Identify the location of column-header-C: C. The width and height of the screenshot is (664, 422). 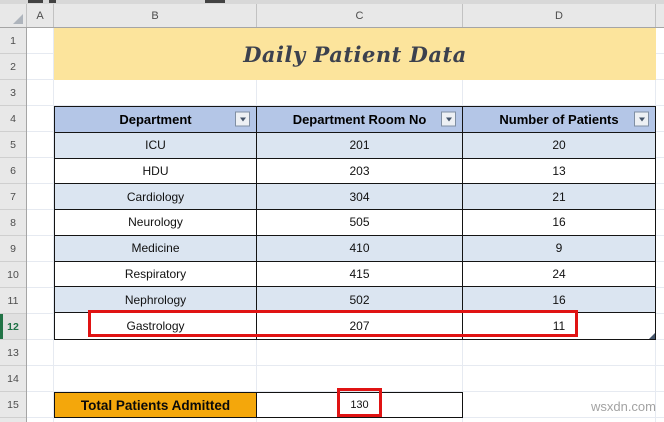
(360, 15).